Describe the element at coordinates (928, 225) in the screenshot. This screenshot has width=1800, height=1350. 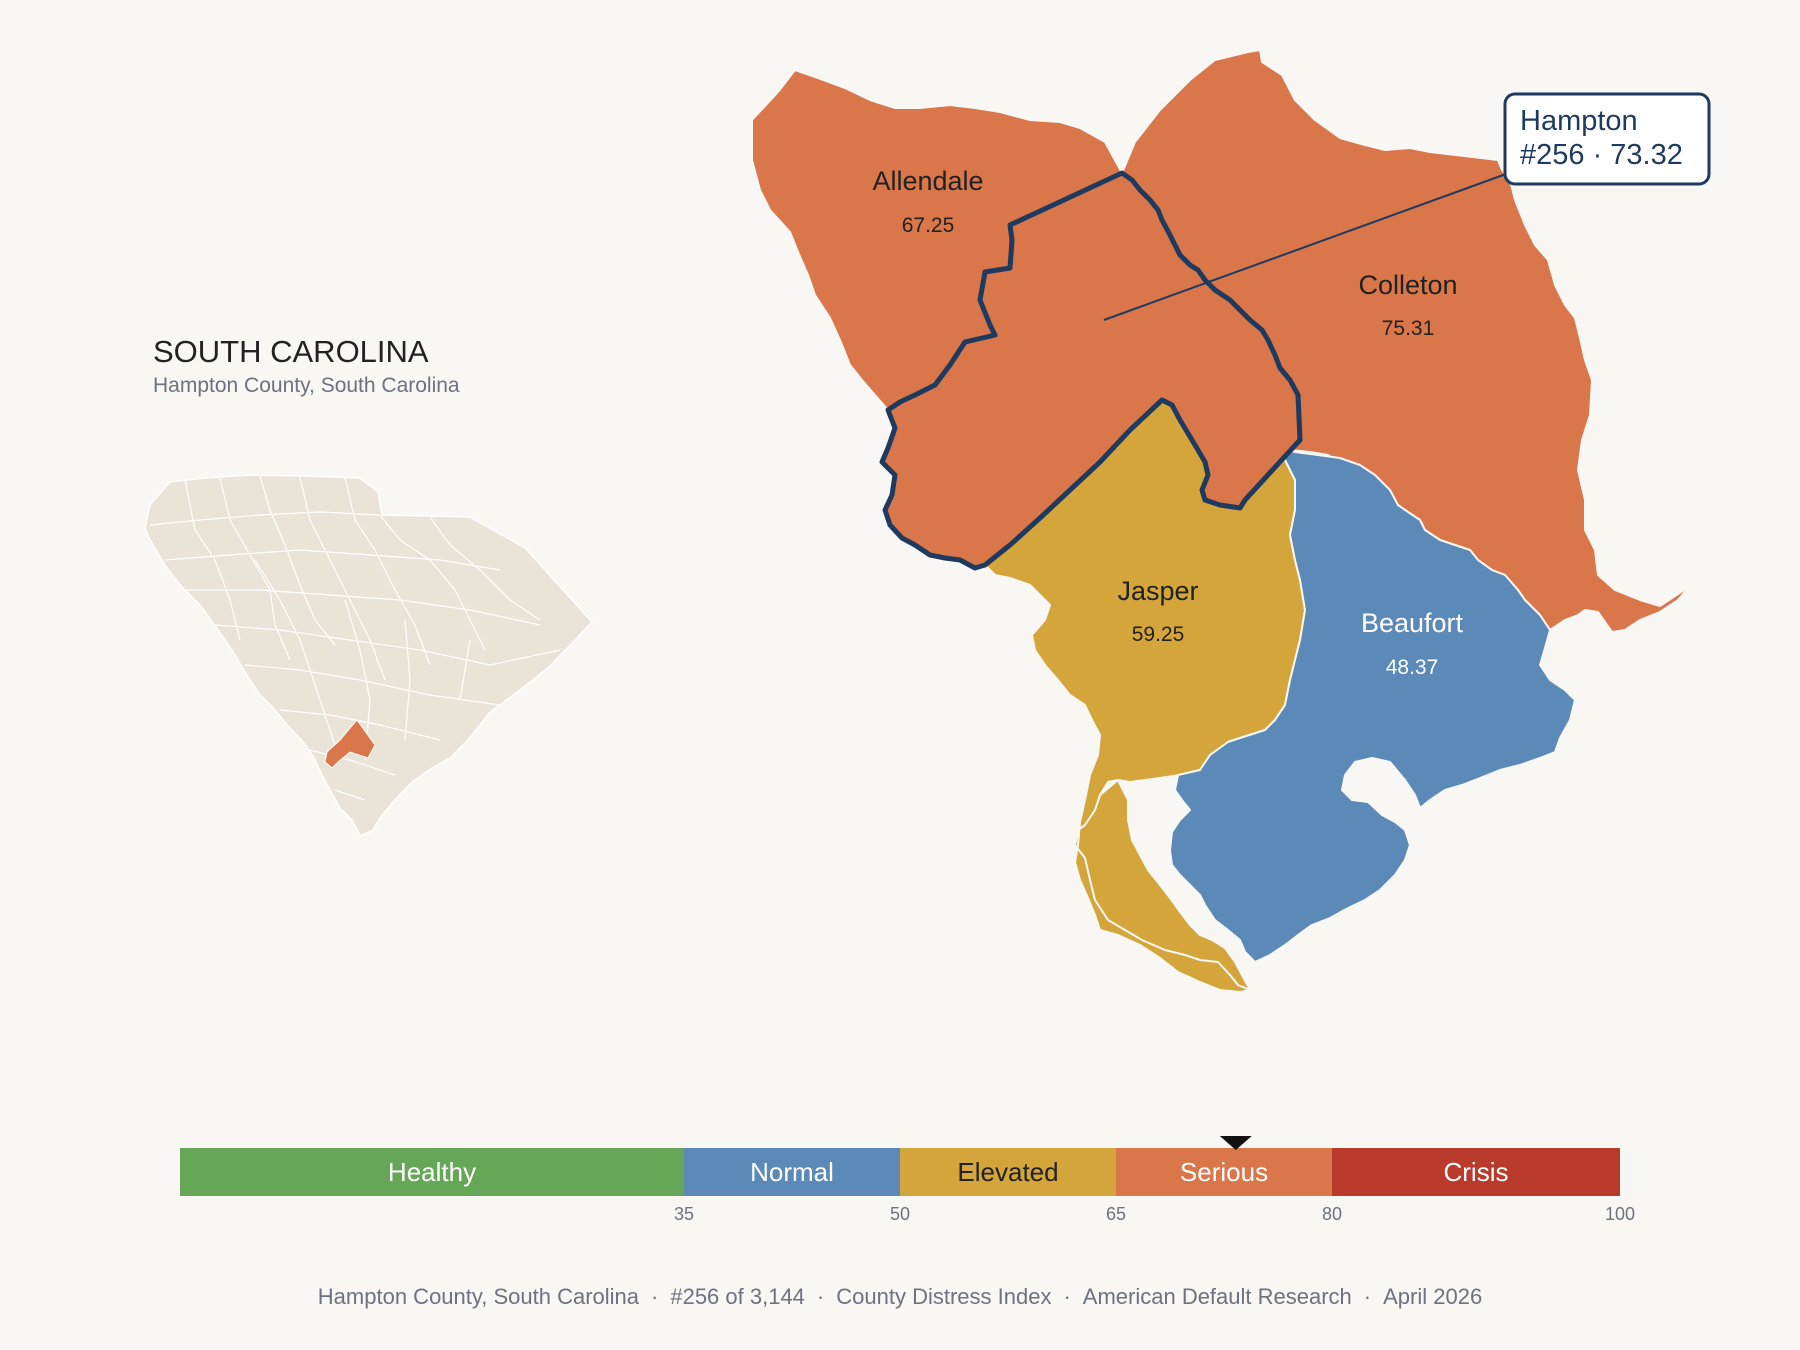
I see `label-allendale-score: 67.25` at that location.